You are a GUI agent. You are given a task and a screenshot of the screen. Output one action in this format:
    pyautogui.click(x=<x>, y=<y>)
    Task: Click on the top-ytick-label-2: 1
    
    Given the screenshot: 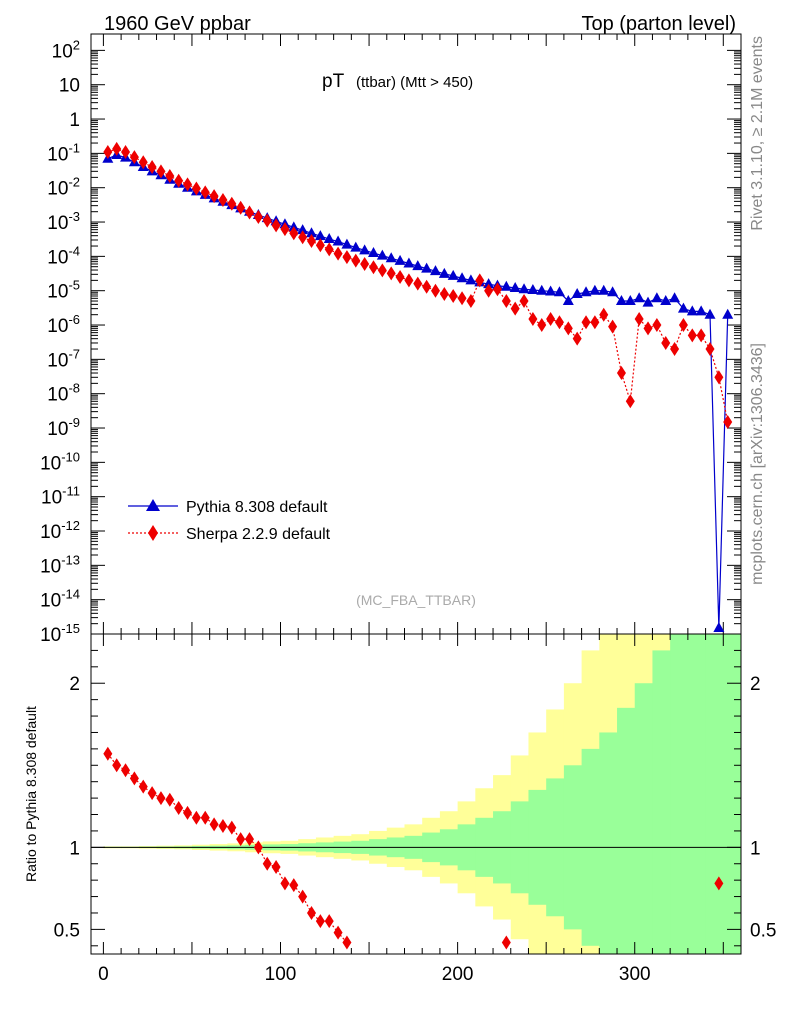 What is the action you would take?
    pyautogui.click(x=74, y=120)
    